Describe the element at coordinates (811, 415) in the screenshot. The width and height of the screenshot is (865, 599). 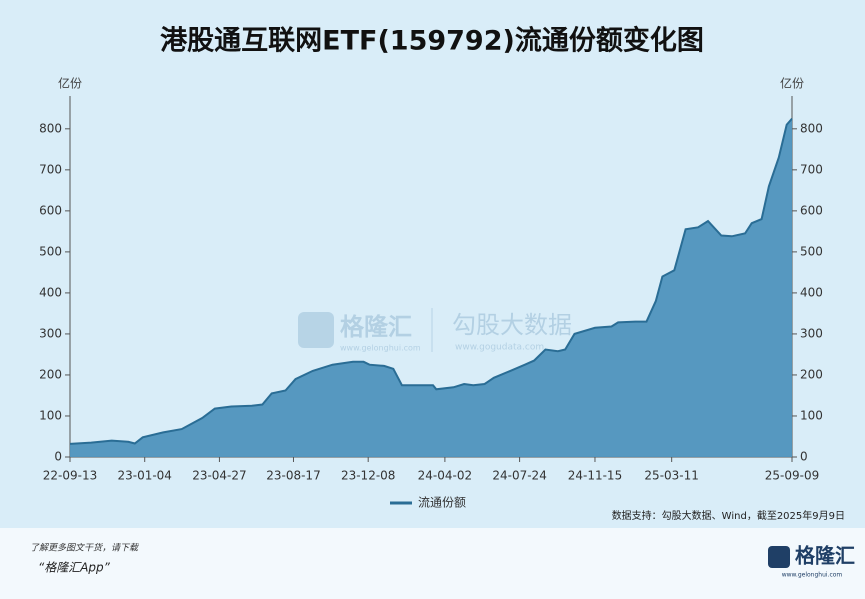
I see `y2-tick-label: 100` at that location.